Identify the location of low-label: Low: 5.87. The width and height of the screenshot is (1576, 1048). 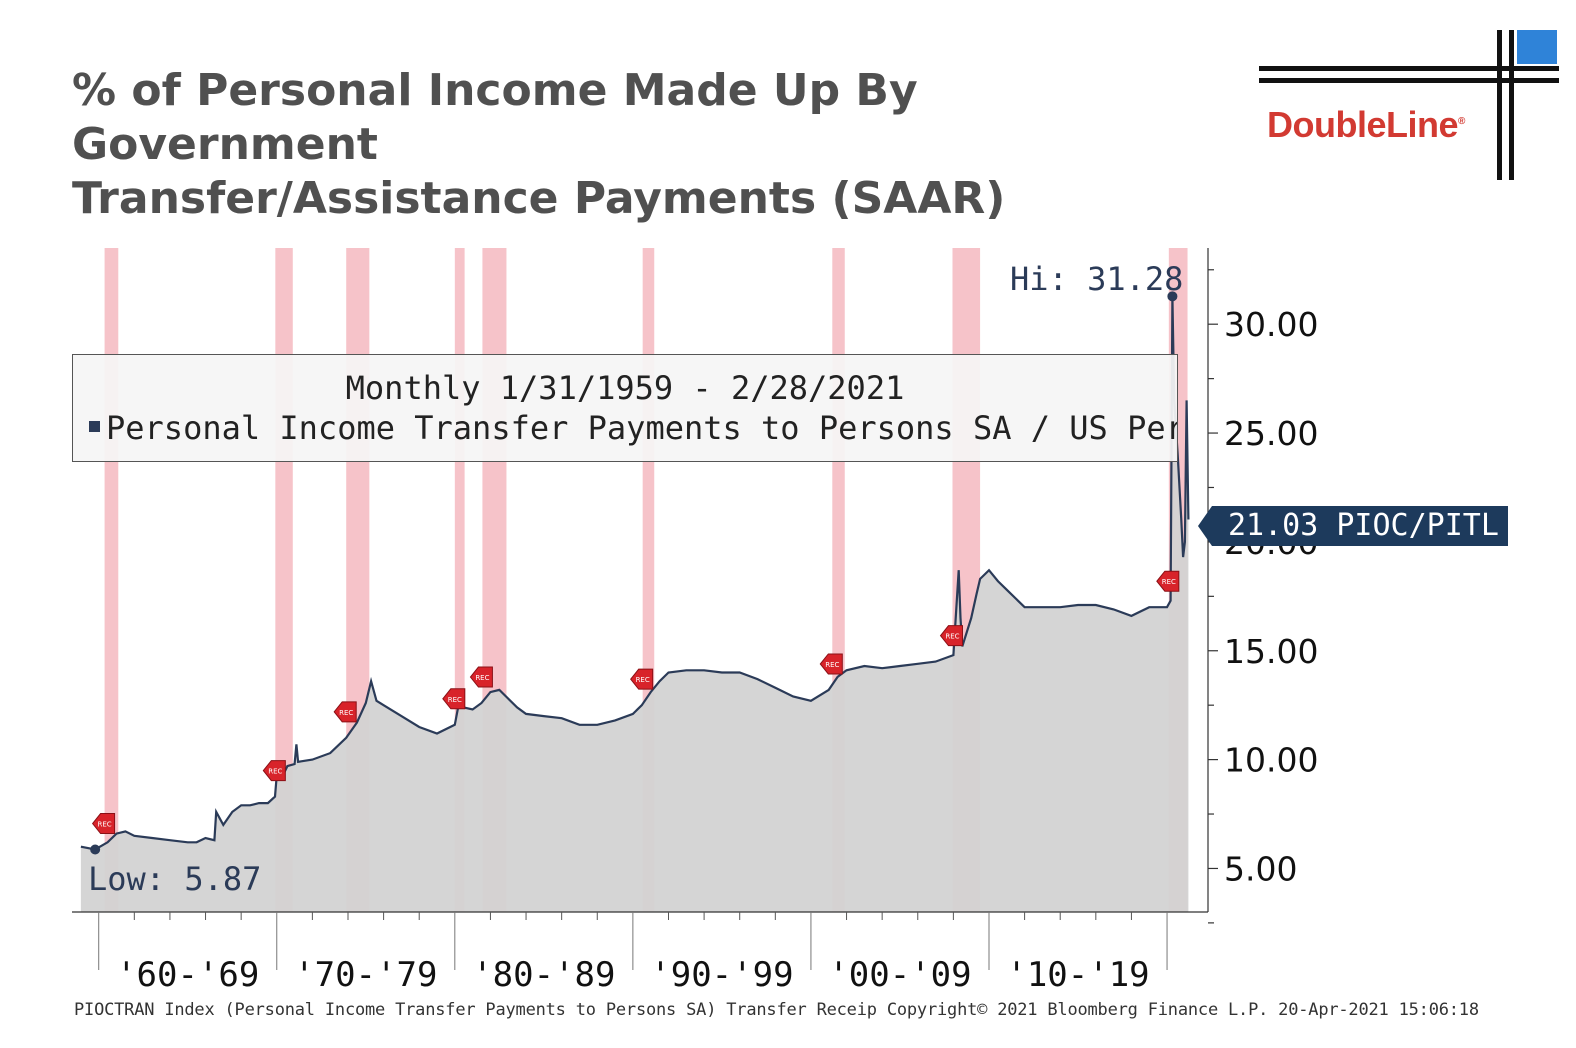
(175, 879).